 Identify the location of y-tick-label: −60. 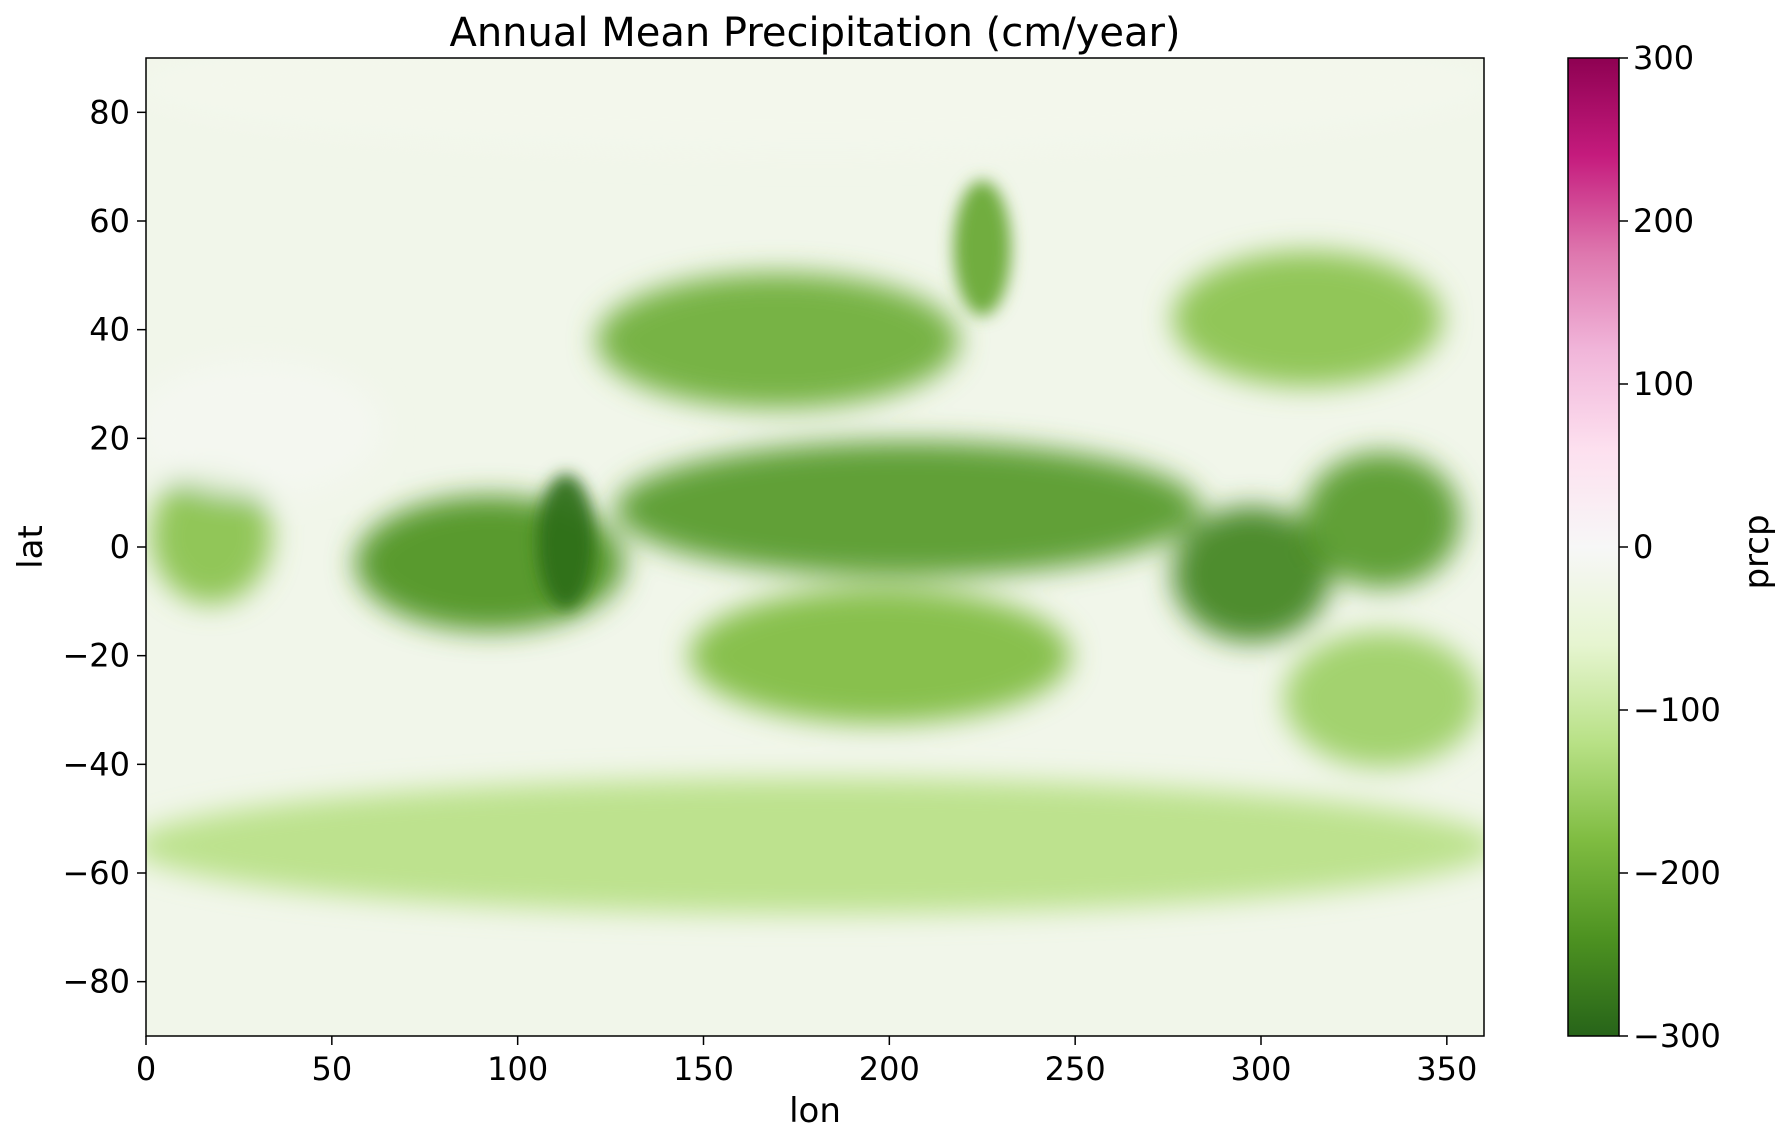
(96, 873).